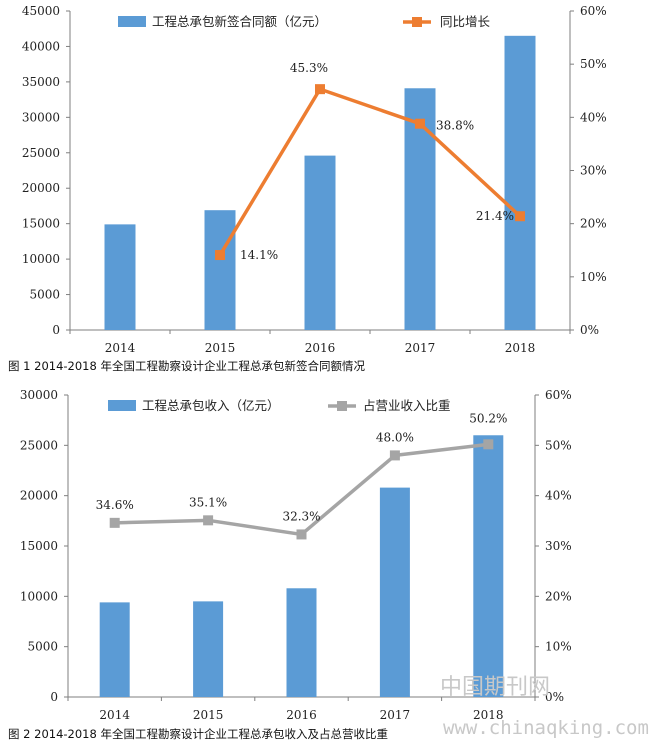  Describe the element at coordinates (186, 366) in the screenshot. I see `chart-1-caption: 图 1 2014-2018 年全国工程勘察设计企业工程总承包新签合同额情况` at that location.